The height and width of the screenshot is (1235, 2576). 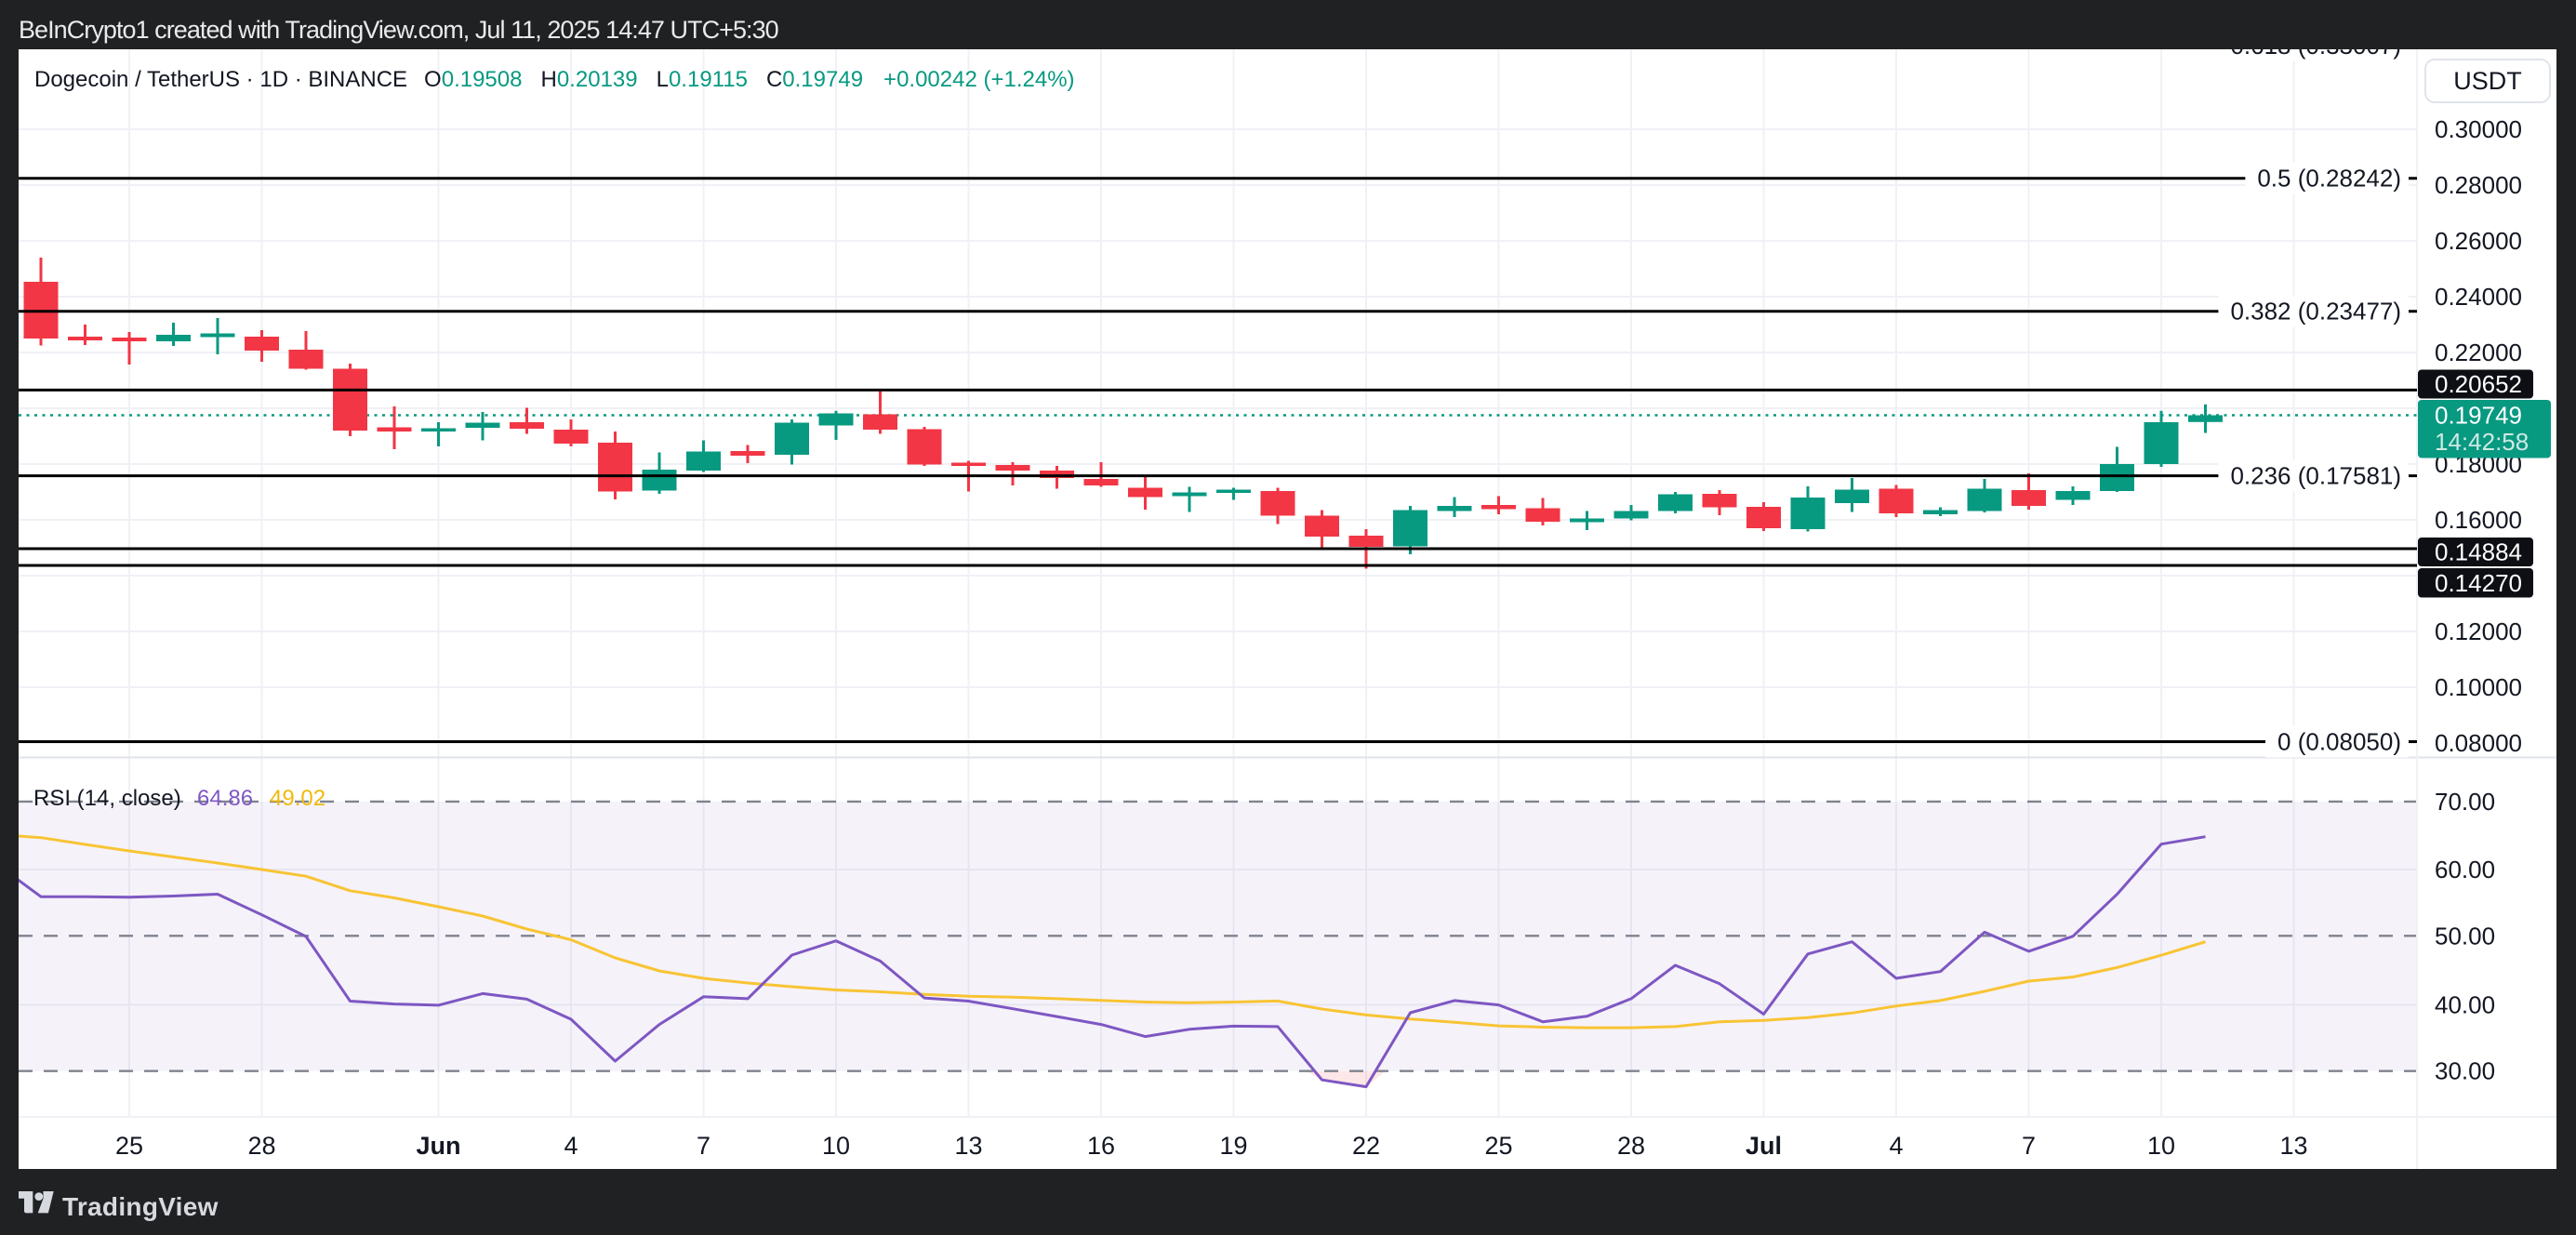 I want to click on svg-text: 60.00, so click(x=2465, y=869).